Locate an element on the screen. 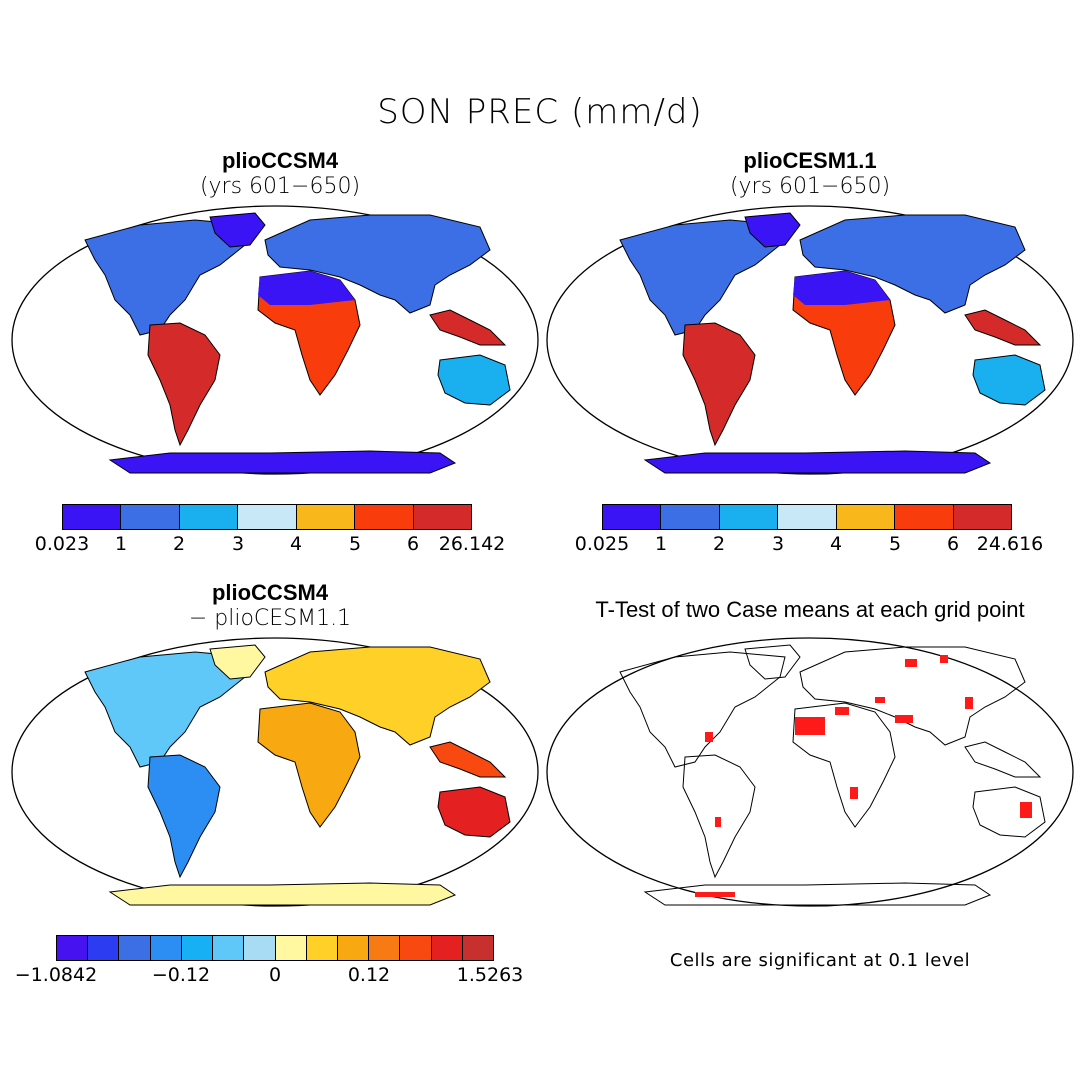 This screenshot has height=1080, width=1080. panel2-title: plioCESM1.1 is located at coordinates (810, 160).